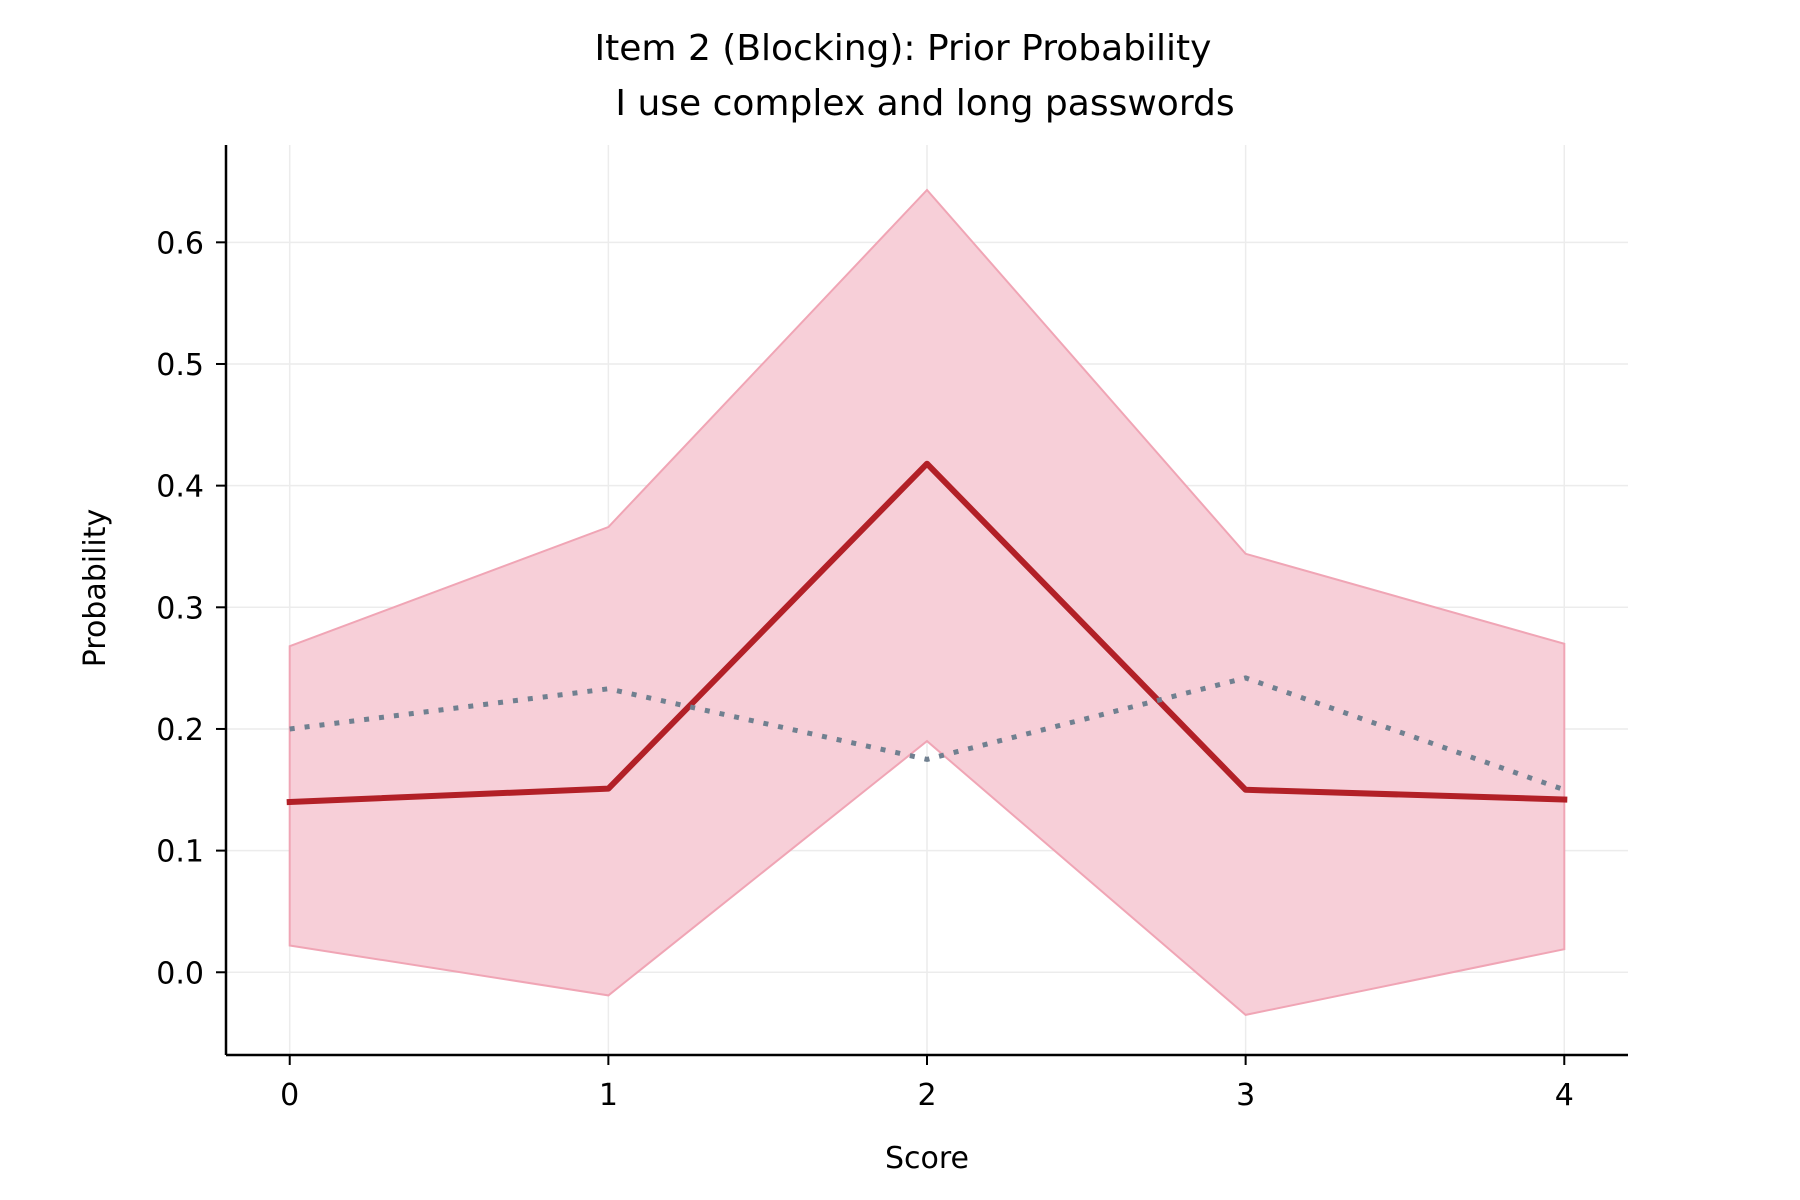 This screenshot has height=1200, width=1800. Describe the element at coordinates (95, 588) in the screenshot. I see `y-axis-label: Probability` at that location.